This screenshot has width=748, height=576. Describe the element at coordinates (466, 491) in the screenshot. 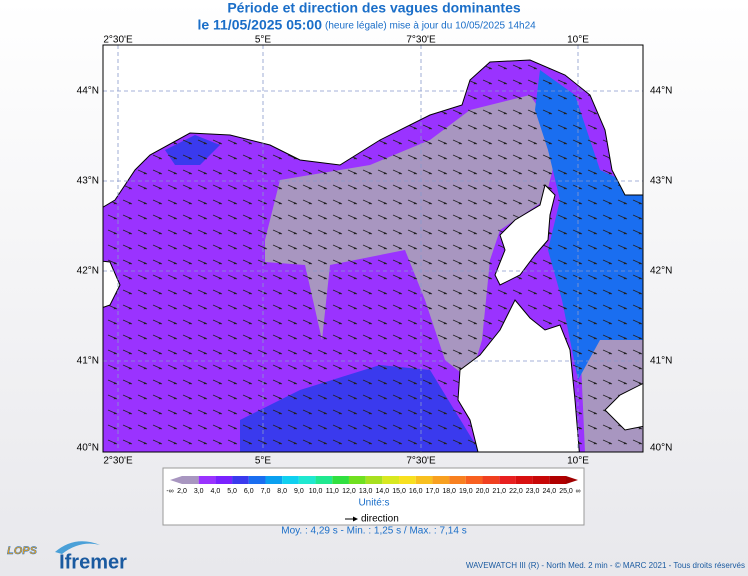

I see `colorbar-label: 19,0` at that location.